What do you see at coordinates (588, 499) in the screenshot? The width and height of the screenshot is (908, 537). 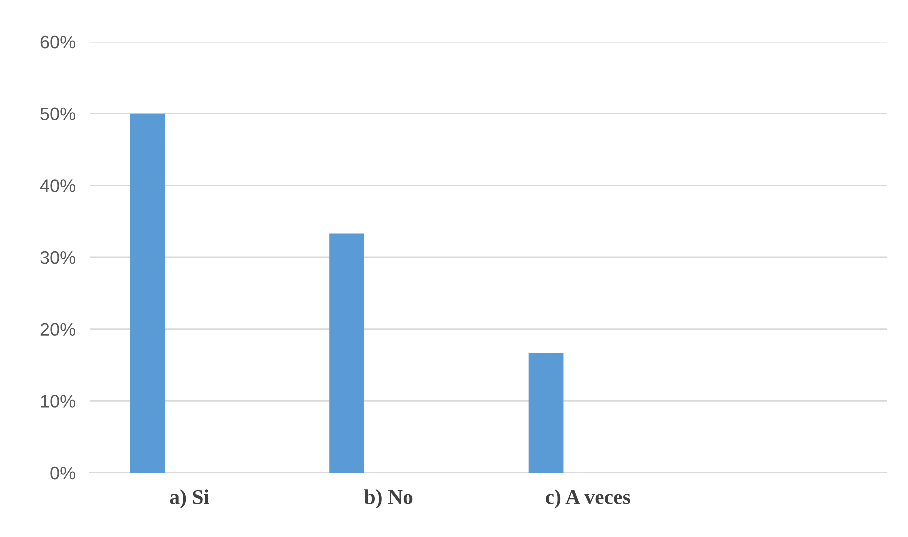 I see `x-tick-label: c) A veces` at bounding box center [588, 499].